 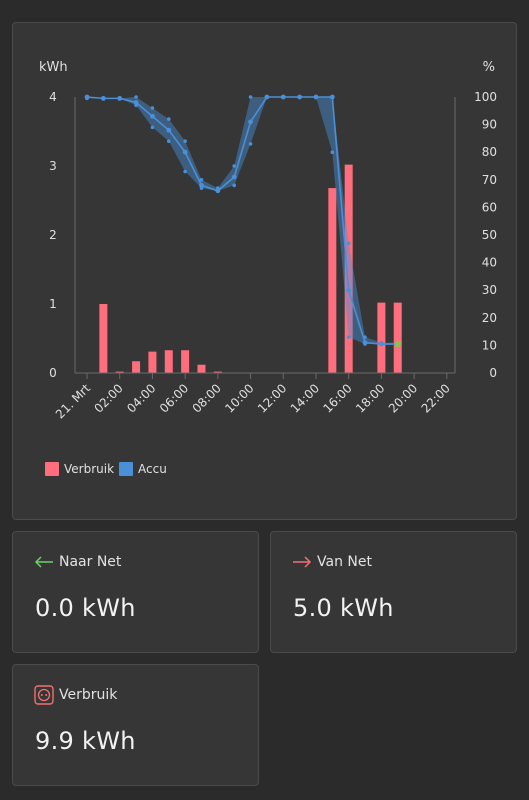 What do you see at coordinates (302, 562) in the screenshot?
I see `arrow-right-icon` at bounding box center [302, 562].